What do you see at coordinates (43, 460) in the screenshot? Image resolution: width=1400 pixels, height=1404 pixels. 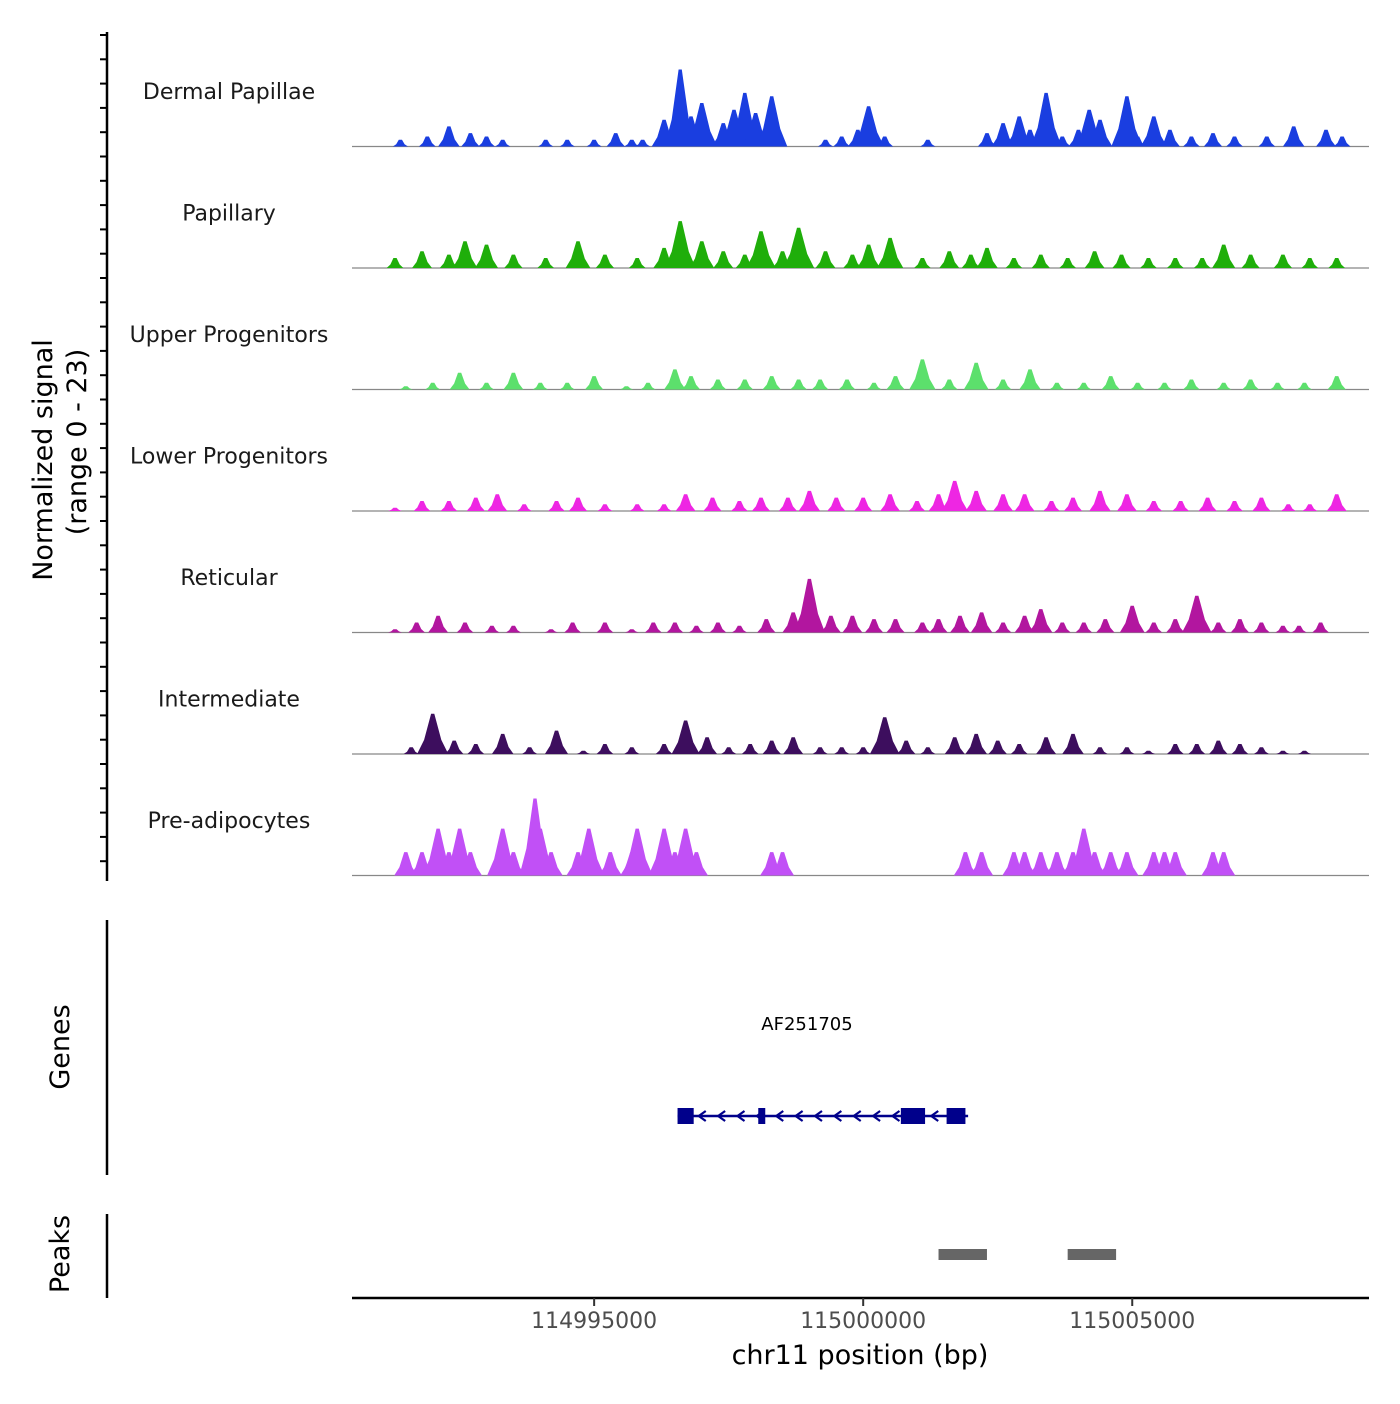 I see `signal-y-label: Normalized signal` at bounding box center [43, 460].